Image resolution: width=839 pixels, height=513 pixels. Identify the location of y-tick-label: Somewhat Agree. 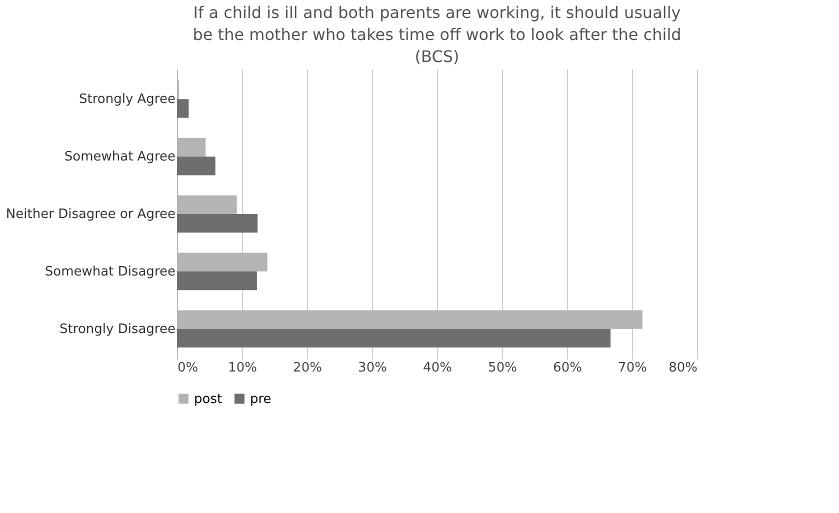
(120, 157).